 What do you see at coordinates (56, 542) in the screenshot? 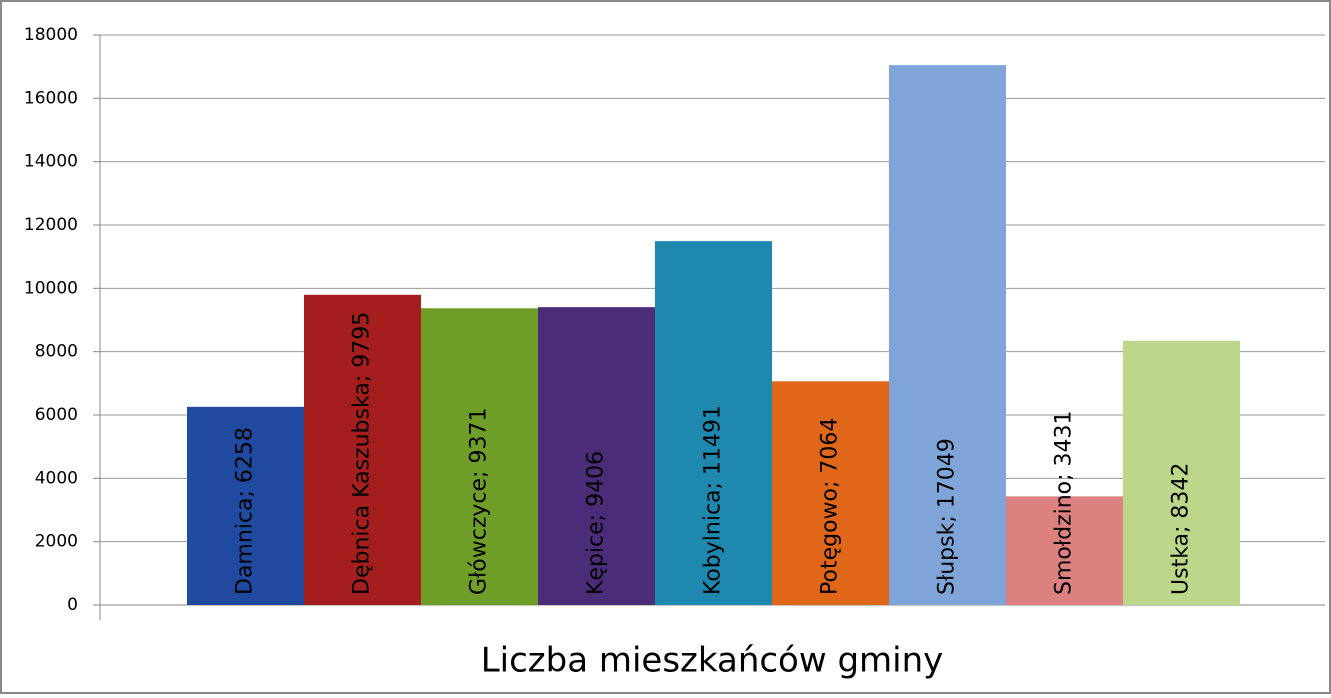
I see `y-tick-label: 2000` at bounding box center [56, 542].